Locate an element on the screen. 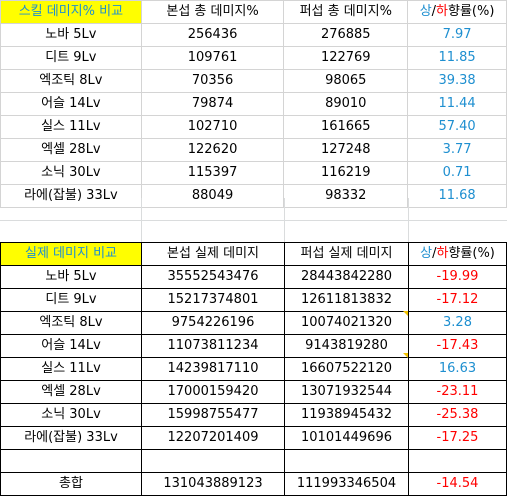  test-value: 122769 is located at coordinates (346, 58).